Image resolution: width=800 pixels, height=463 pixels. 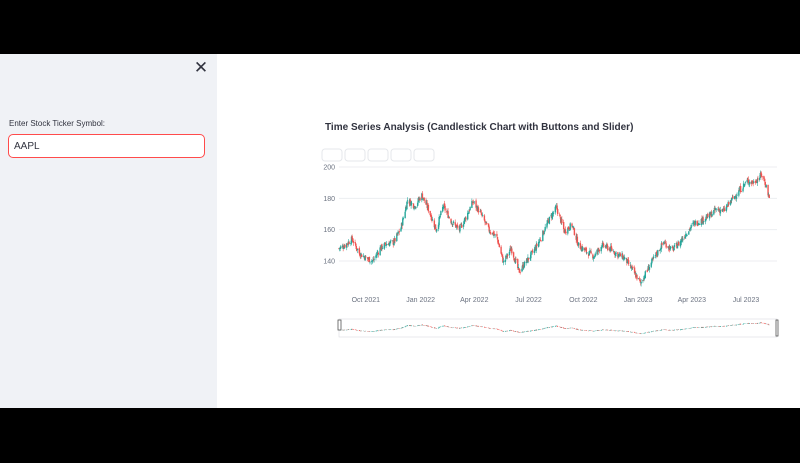 I want to click on slider-handle-left, so click(x=339, y=325).